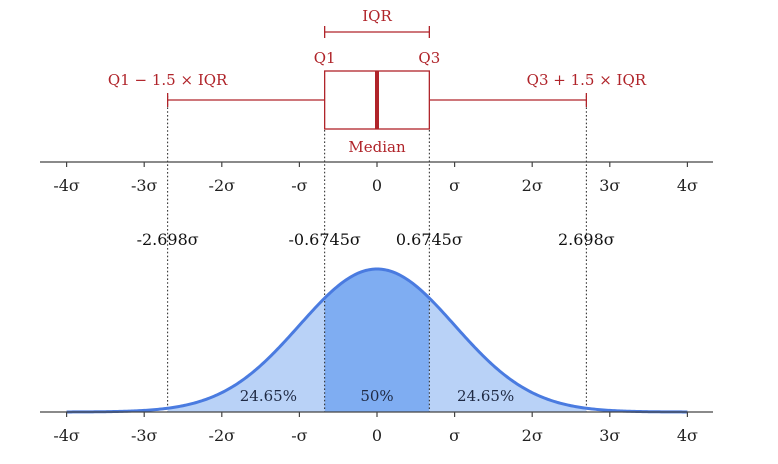 The height and width of the screenshot is (464, 778). What do you see at coordinates (377, 147) in the screenshot?
I see `median-label: Median` at bounding box center [377, 147].